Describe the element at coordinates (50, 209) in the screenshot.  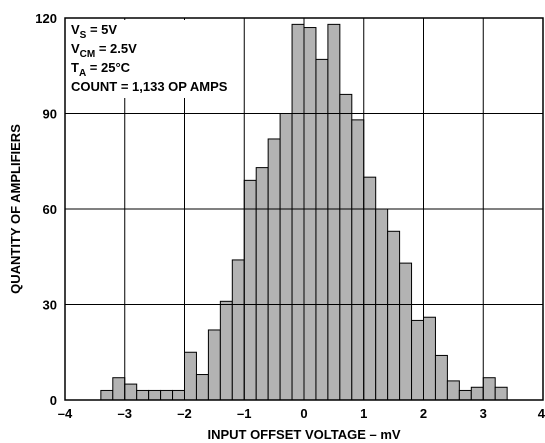
I see `y-tick-label: 60` at that location.